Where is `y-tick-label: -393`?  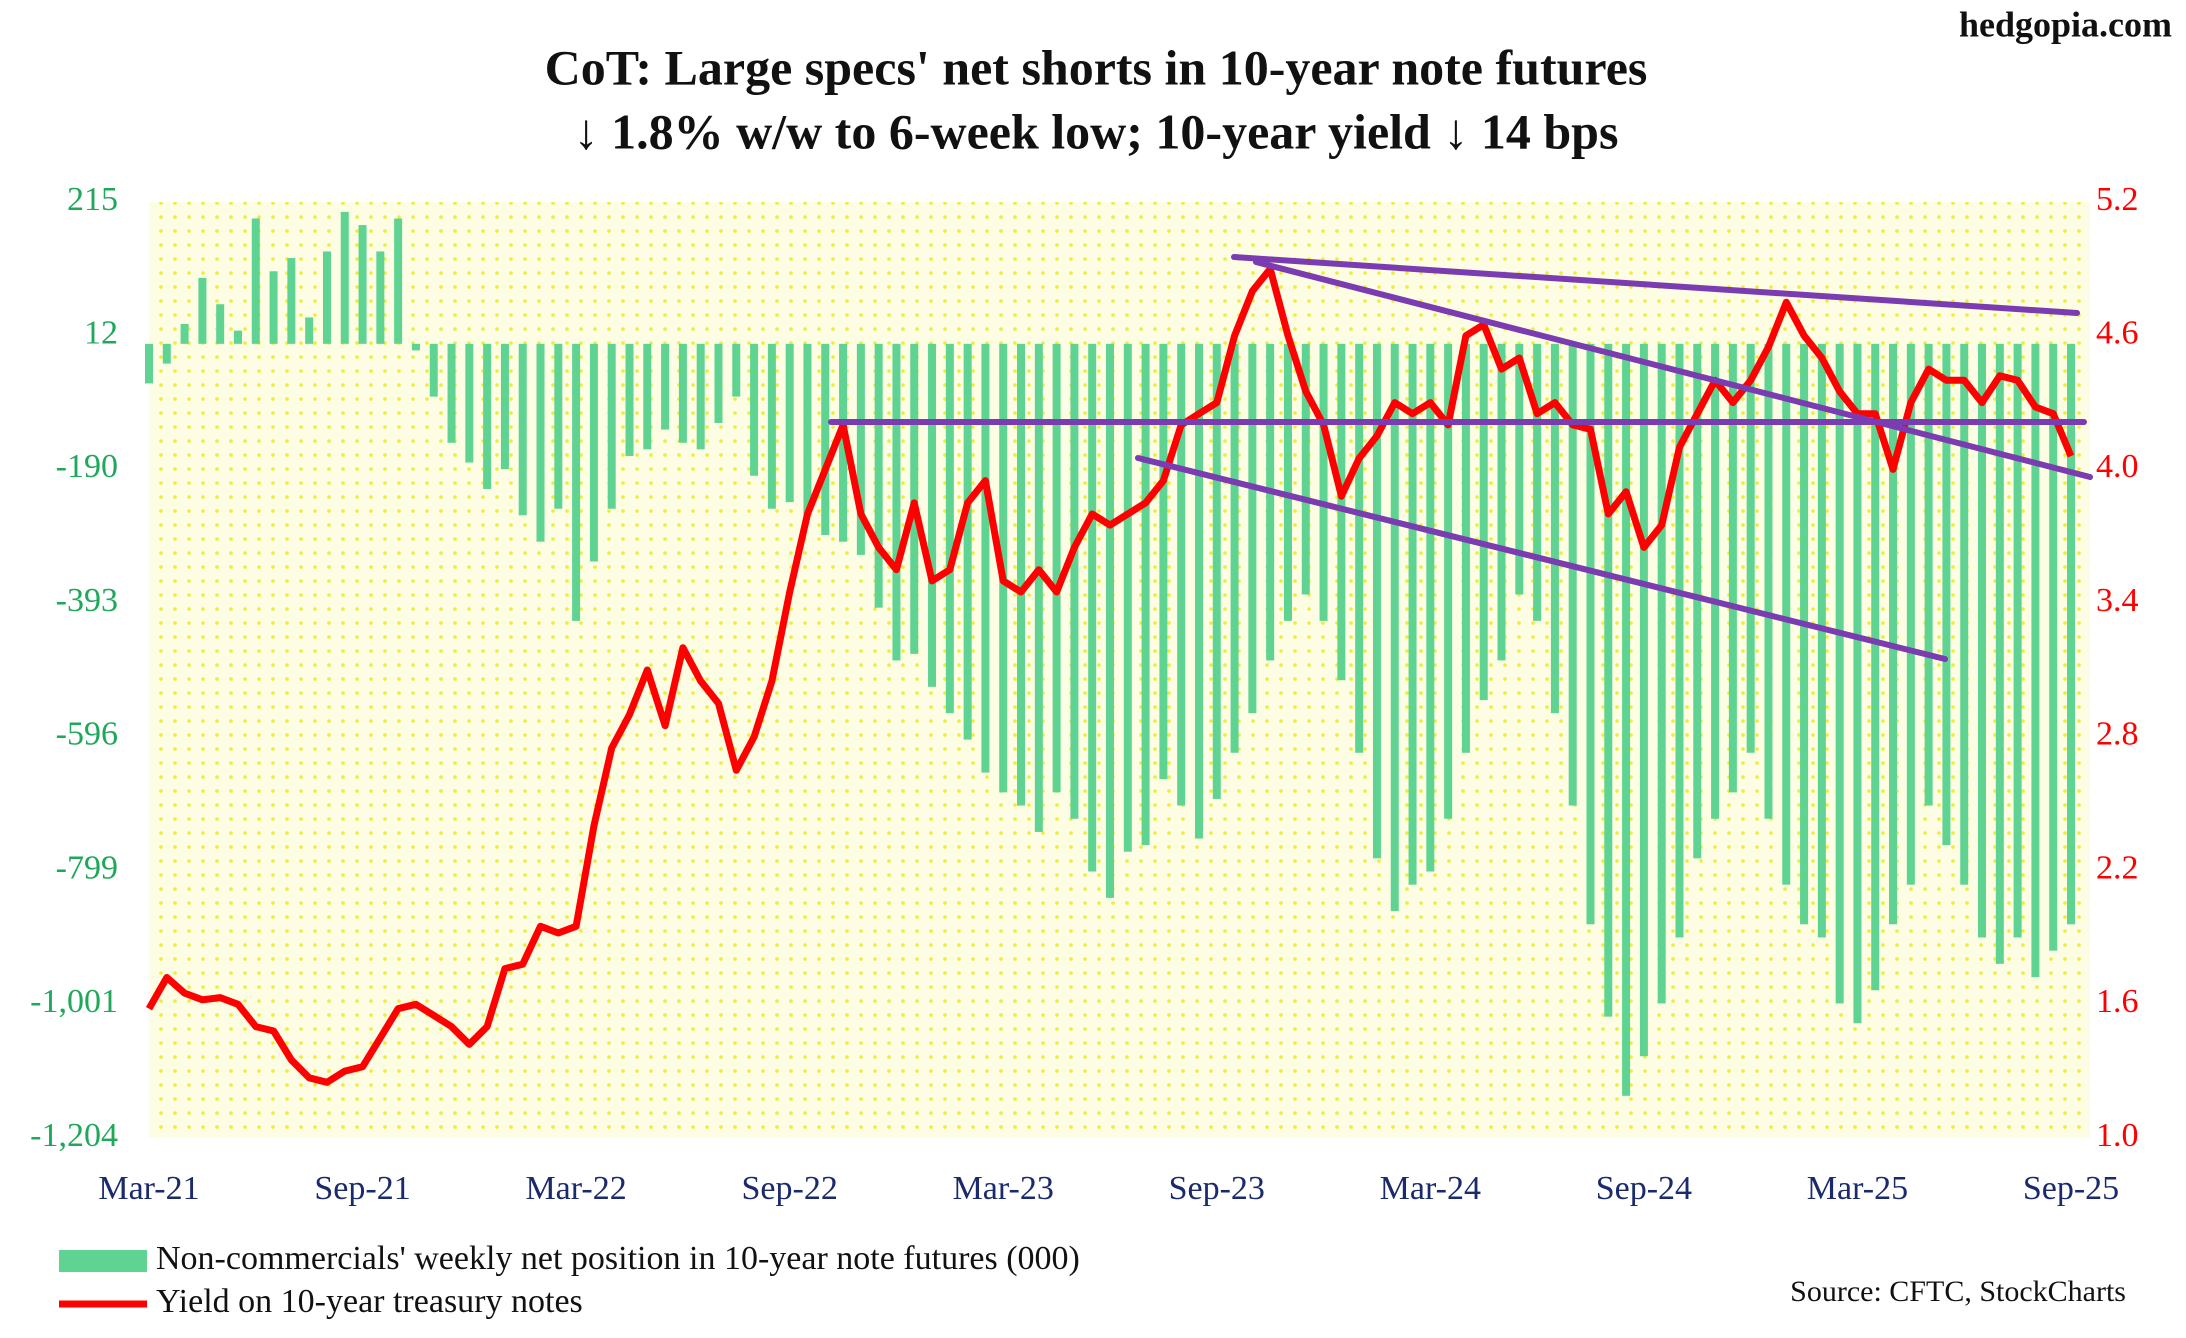
y-tick-label: -393 is located at coordinates (87, 600).